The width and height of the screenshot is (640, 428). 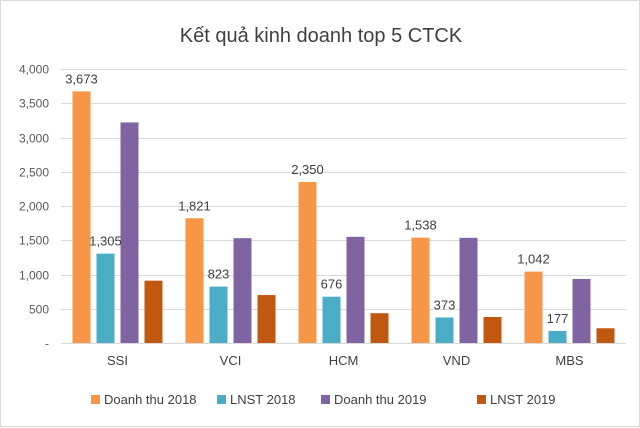 I want to click on legend-item: LNST 2018, so click(x=256, y=399).